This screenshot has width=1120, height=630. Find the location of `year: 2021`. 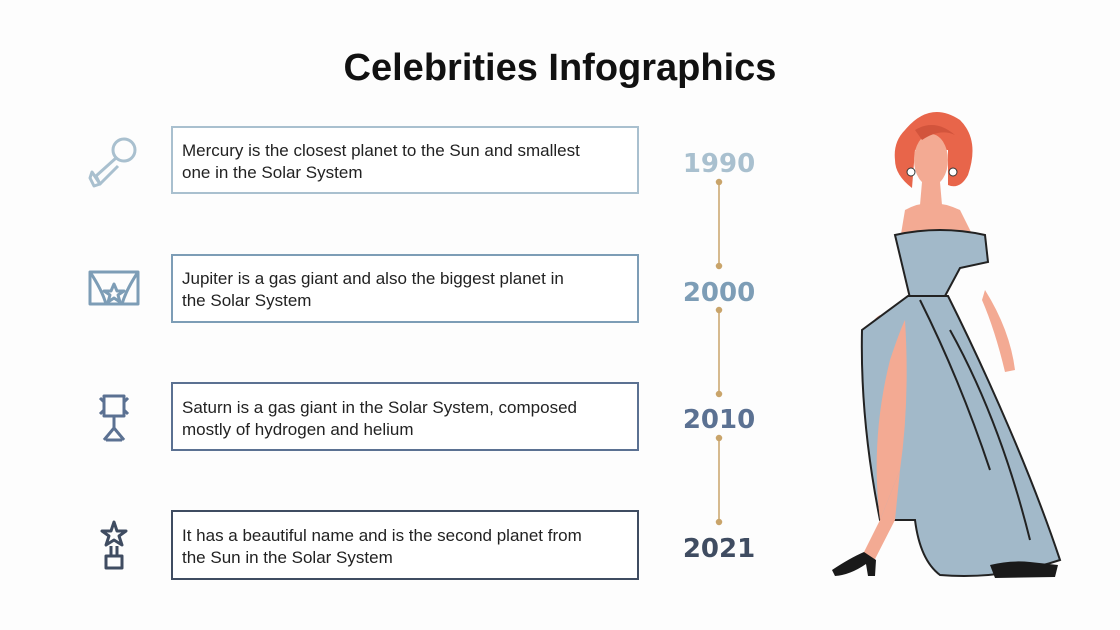

year: 2021 is located at coordinates (719, 549).